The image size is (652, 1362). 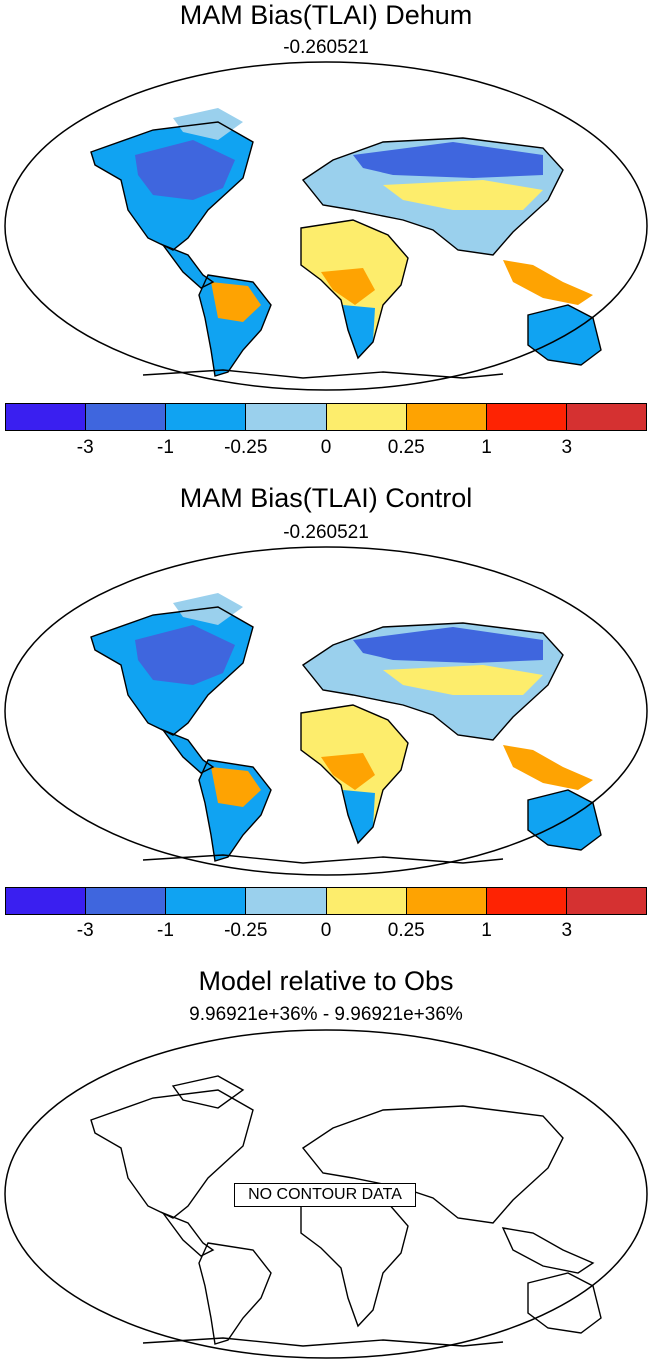 I want to click on colorbar-2-label: 0, so click(x=326, y=930).